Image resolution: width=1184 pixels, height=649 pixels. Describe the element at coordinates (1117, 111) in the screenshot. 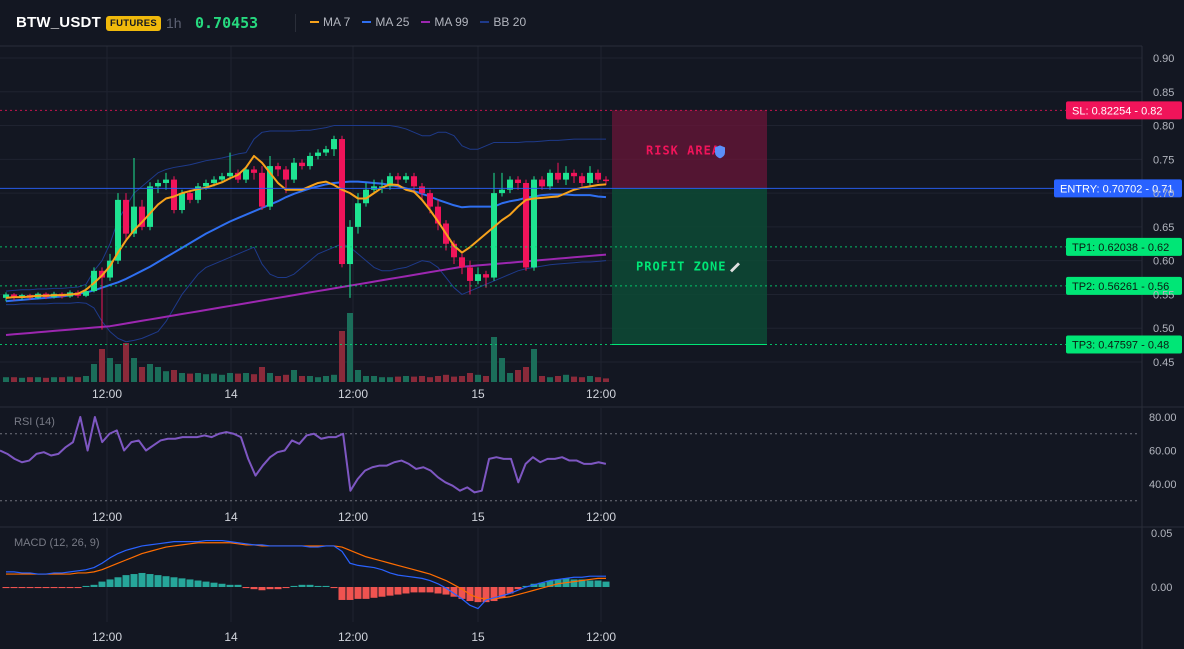

I see `sl-level-tag-label: SL: 0.82254 - 0.82` at that location.